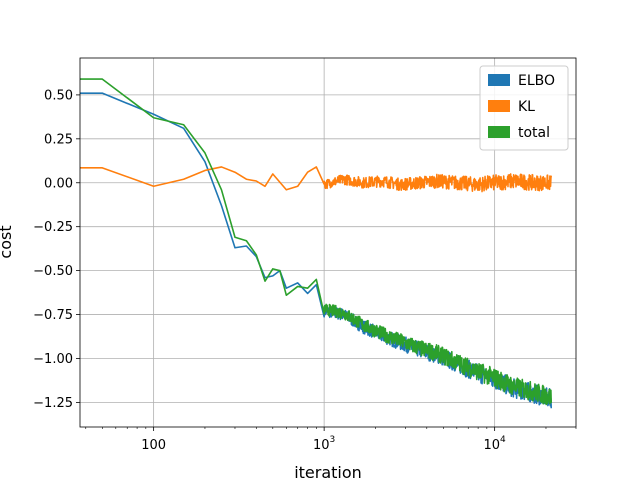  I want to click on x-tick-exponent: 4, so click(503, 440).